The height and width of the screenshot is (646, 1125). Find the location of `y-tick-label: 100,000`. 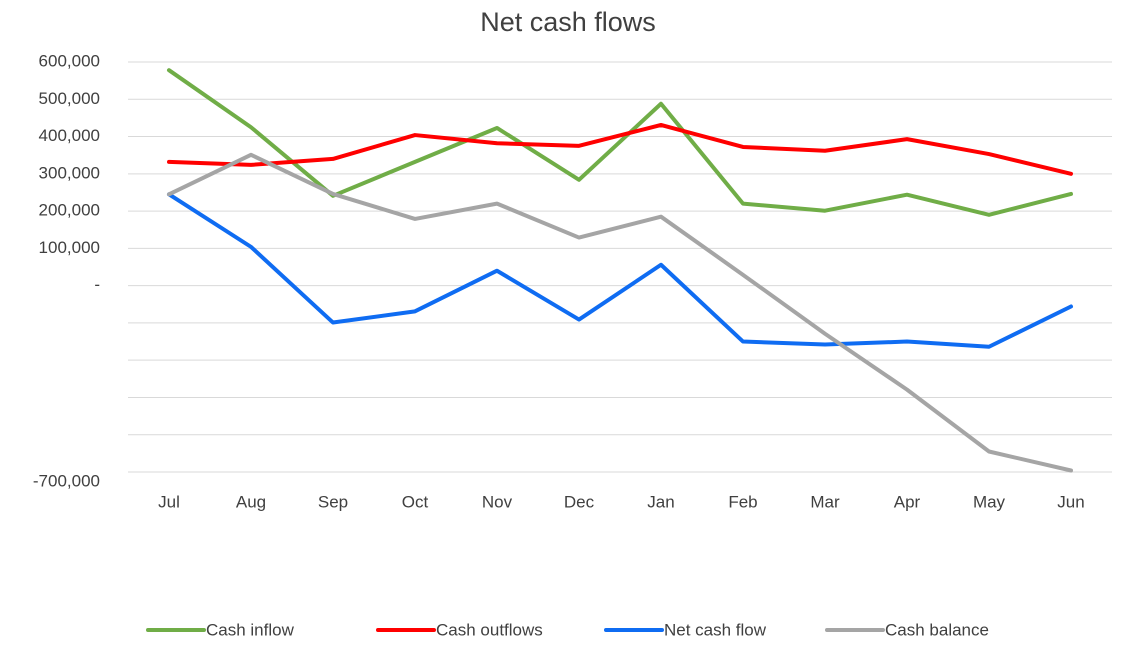

y-tick-label: 100,000 is located at coordinates (69, 247).